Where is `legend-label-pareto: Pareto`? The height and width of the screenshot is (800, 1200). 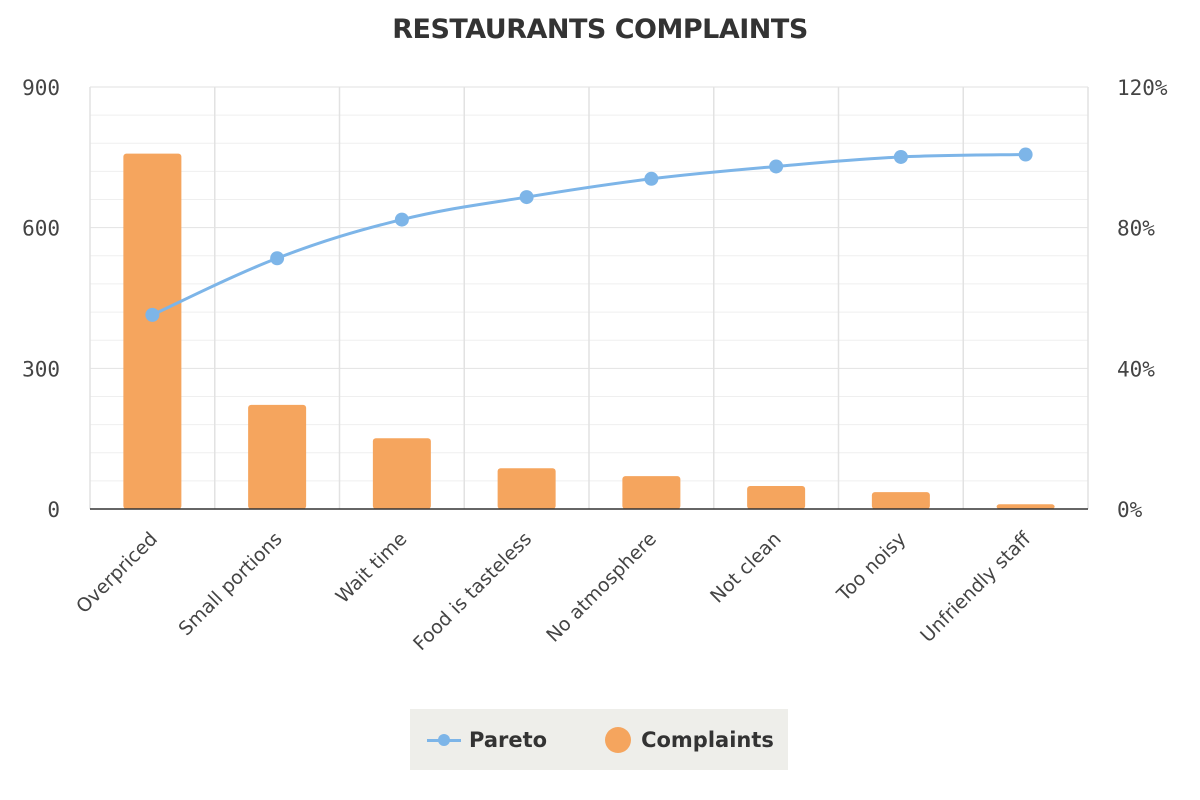
legend-label-pareto: Pareto is located at coordinates (508, 739).